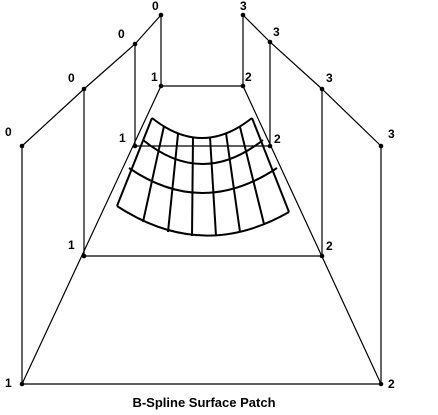 The image size is (438, 415). Describe the element at coordinates (71, 78) in the screenshot. I see `label-row0-c: 0` at that location.